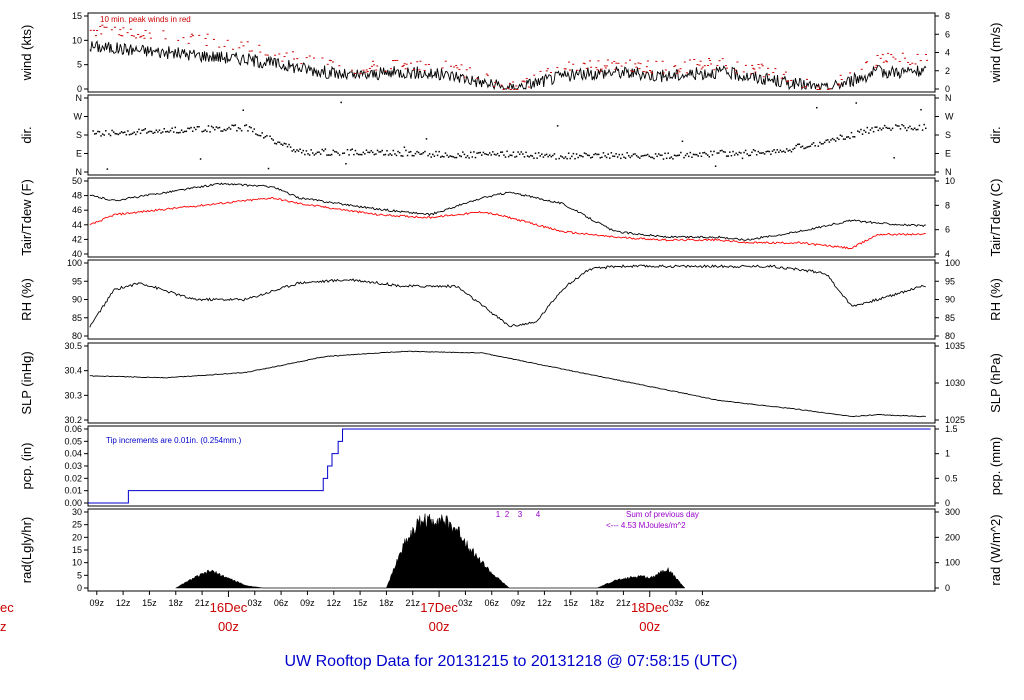 The width and height of the screenshot is (1024, 700). Describe the element at coordinates (947, 254) in the screenshot. I see `temp-ytick-right: 4` at that location.